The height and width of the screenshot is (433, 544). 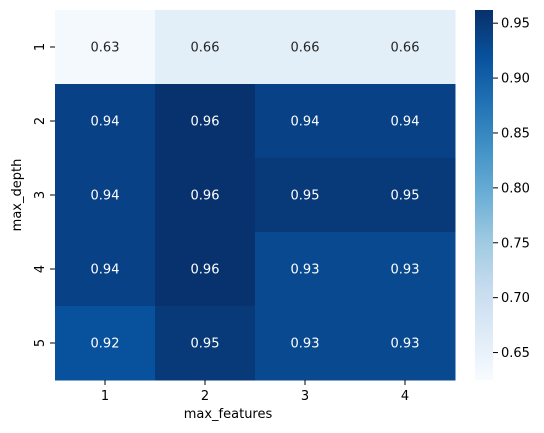 What do you see at coordinates (40, 195) in the screenshot?
I see `y-tick-label: 3` at bounding box center [40, 195].